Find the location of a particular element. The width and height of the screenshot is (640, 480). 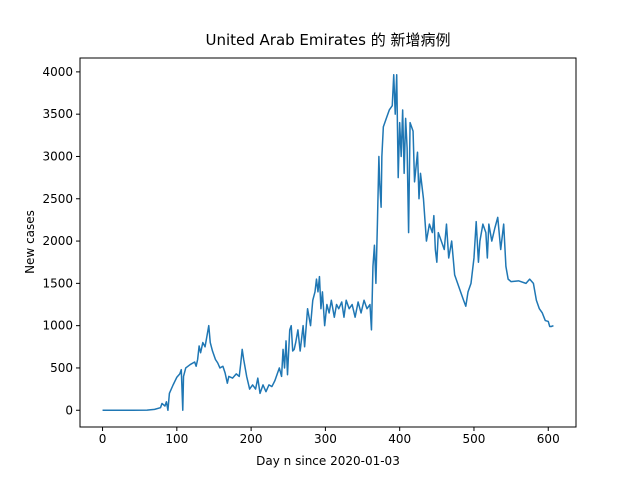

x-tick-label: 0 is located at coordinates (103, 439).